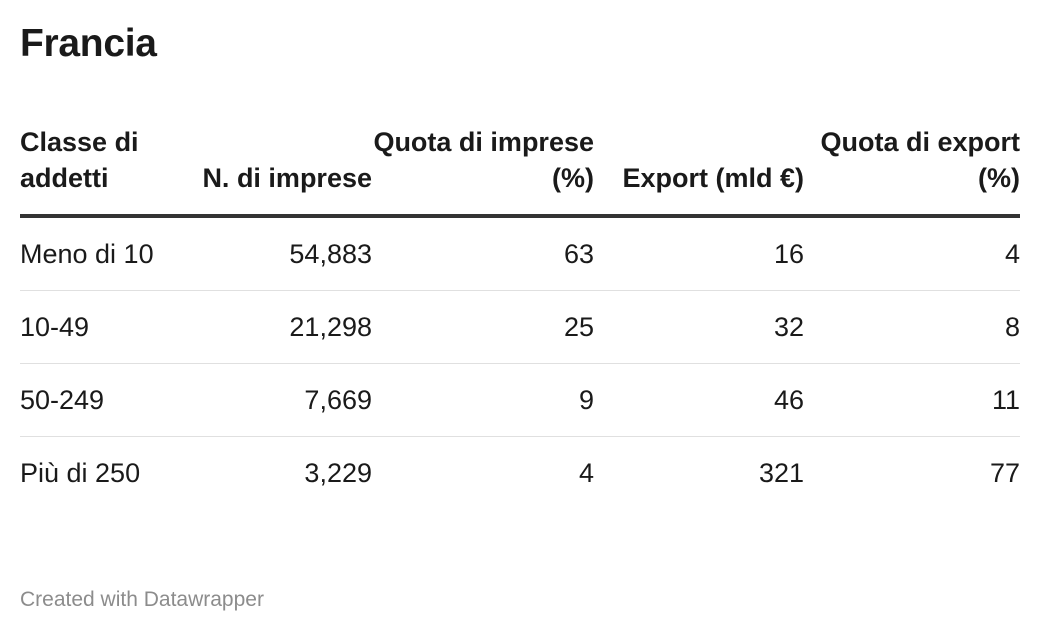 Image resolution: width=1040 pixels, height=634 pixels. Describe the element at coordinates (88, 43) in the screenshot. I see `chart-title: Francia` at that location.